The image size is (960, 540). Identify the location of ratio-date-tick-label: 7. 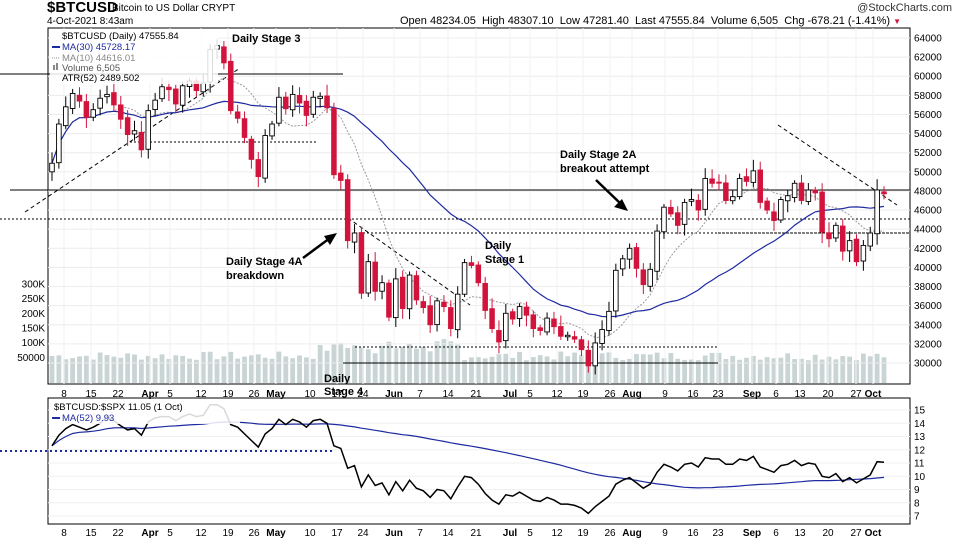
(420, 533).